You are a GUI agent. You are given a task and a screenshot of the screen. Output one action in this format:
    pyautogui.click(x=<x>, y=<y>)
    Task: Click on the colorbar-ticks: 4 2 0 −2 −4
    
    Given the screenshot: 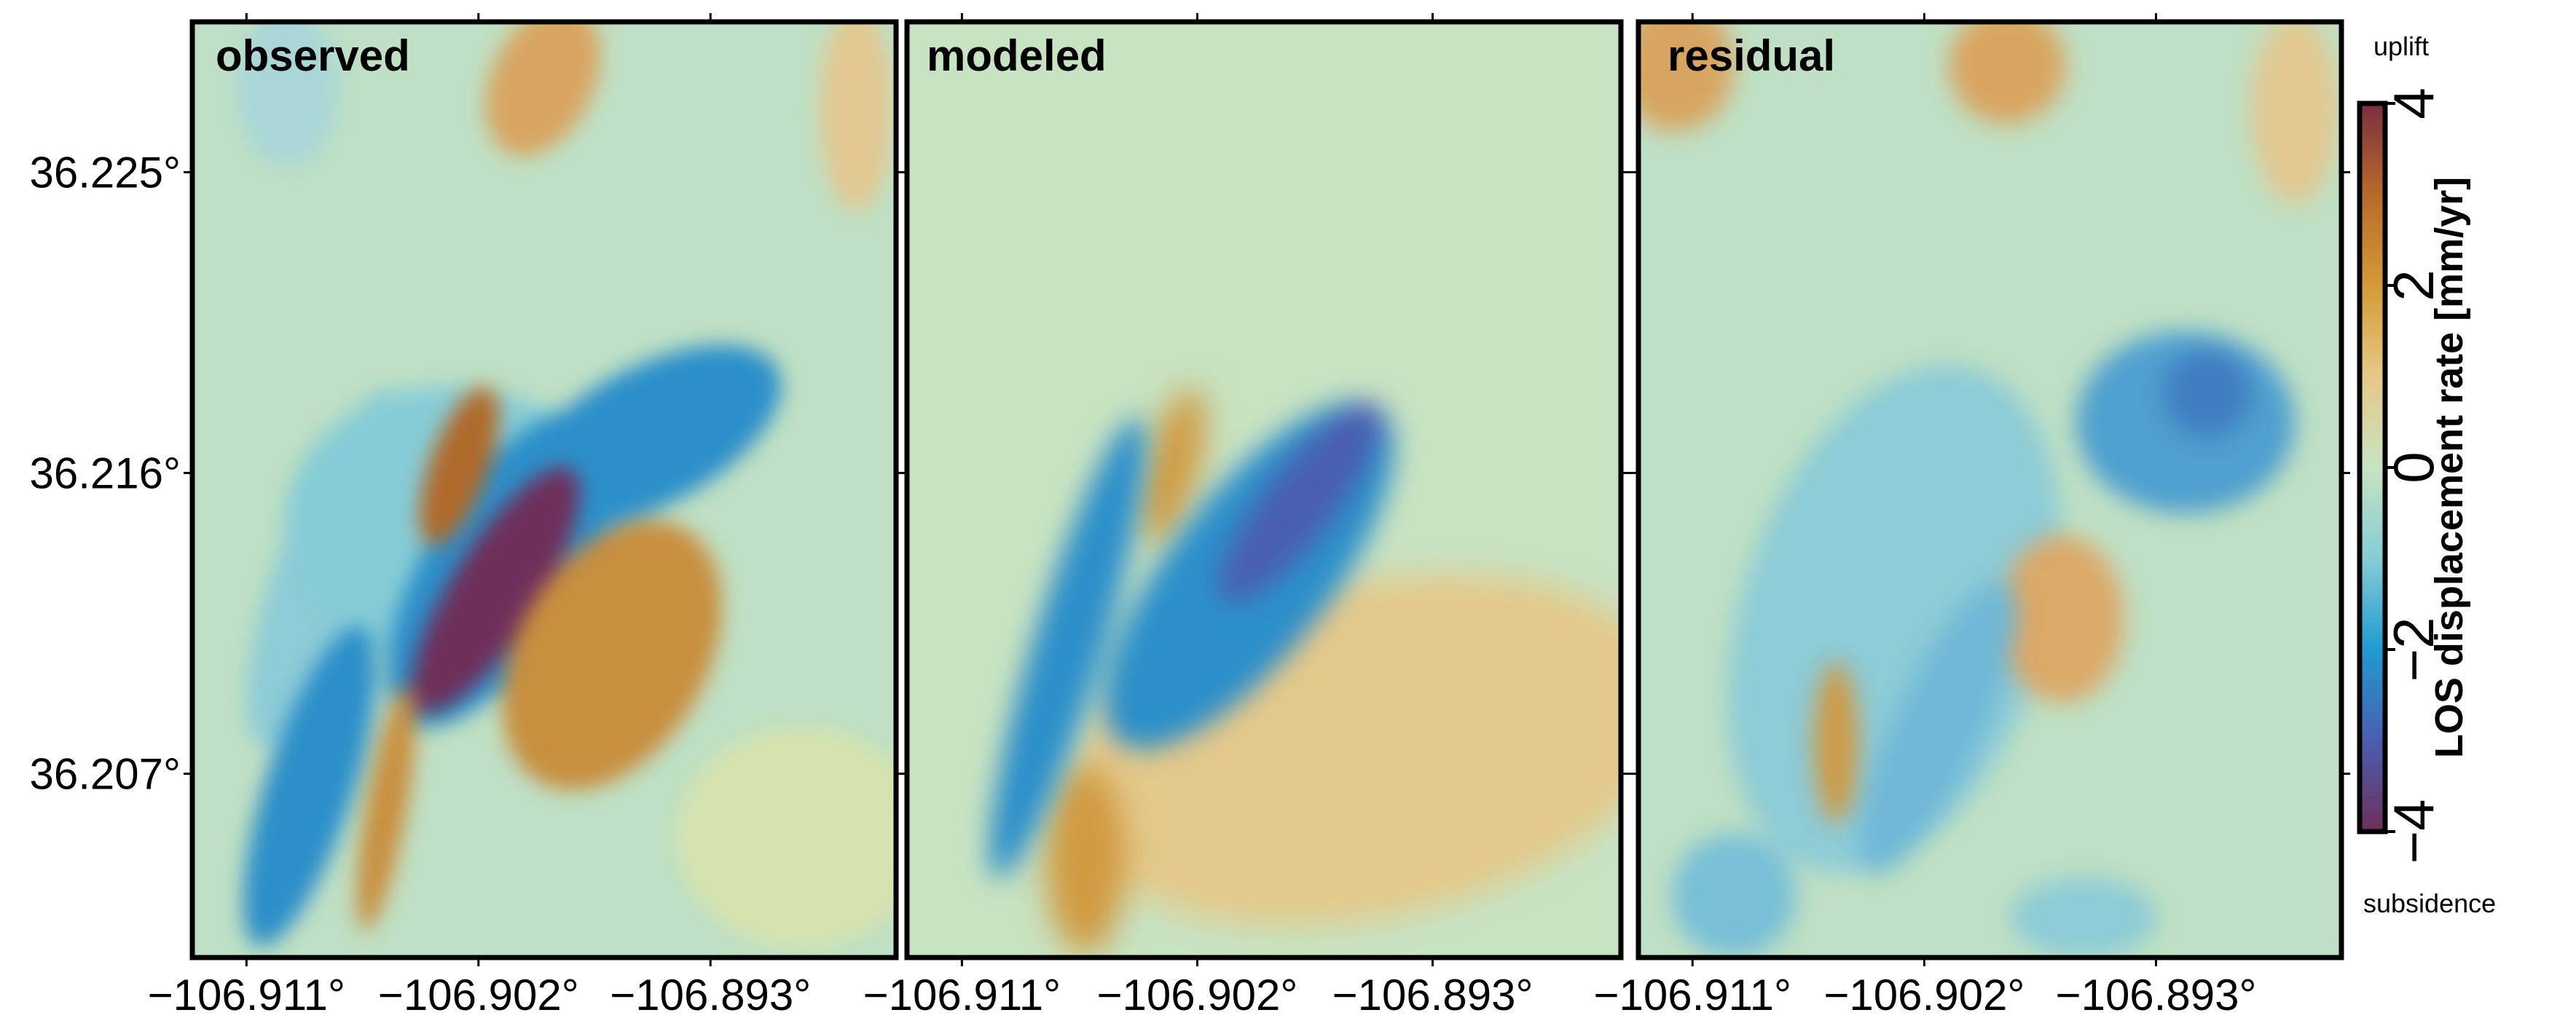 What is the action you would take?
    pyautogui.click(x=2413, y=475)
    